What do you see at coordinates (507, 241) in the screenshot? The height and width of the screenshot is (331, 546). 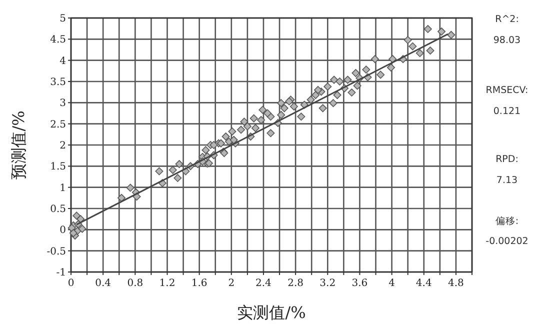 I see `text: -0.00202` at bounding box center [507, 241].